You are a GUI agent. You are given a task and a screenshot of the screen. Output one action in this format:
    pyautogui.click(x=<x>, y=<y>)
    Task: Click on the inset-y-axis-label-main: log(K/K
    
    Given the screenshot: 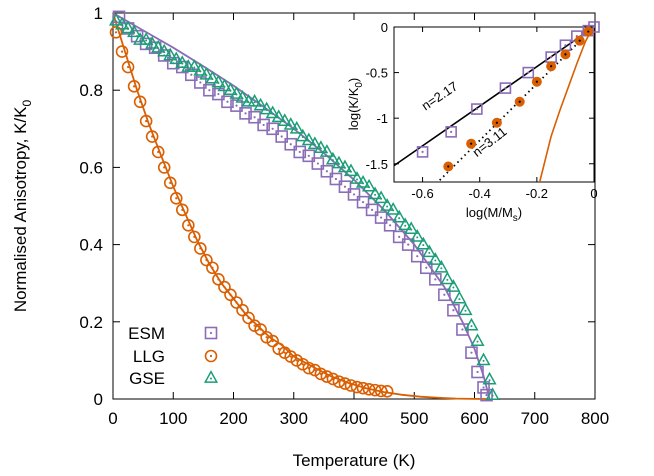 What is the action you would take?
    pyautogui.click(x=353, y=108)
    